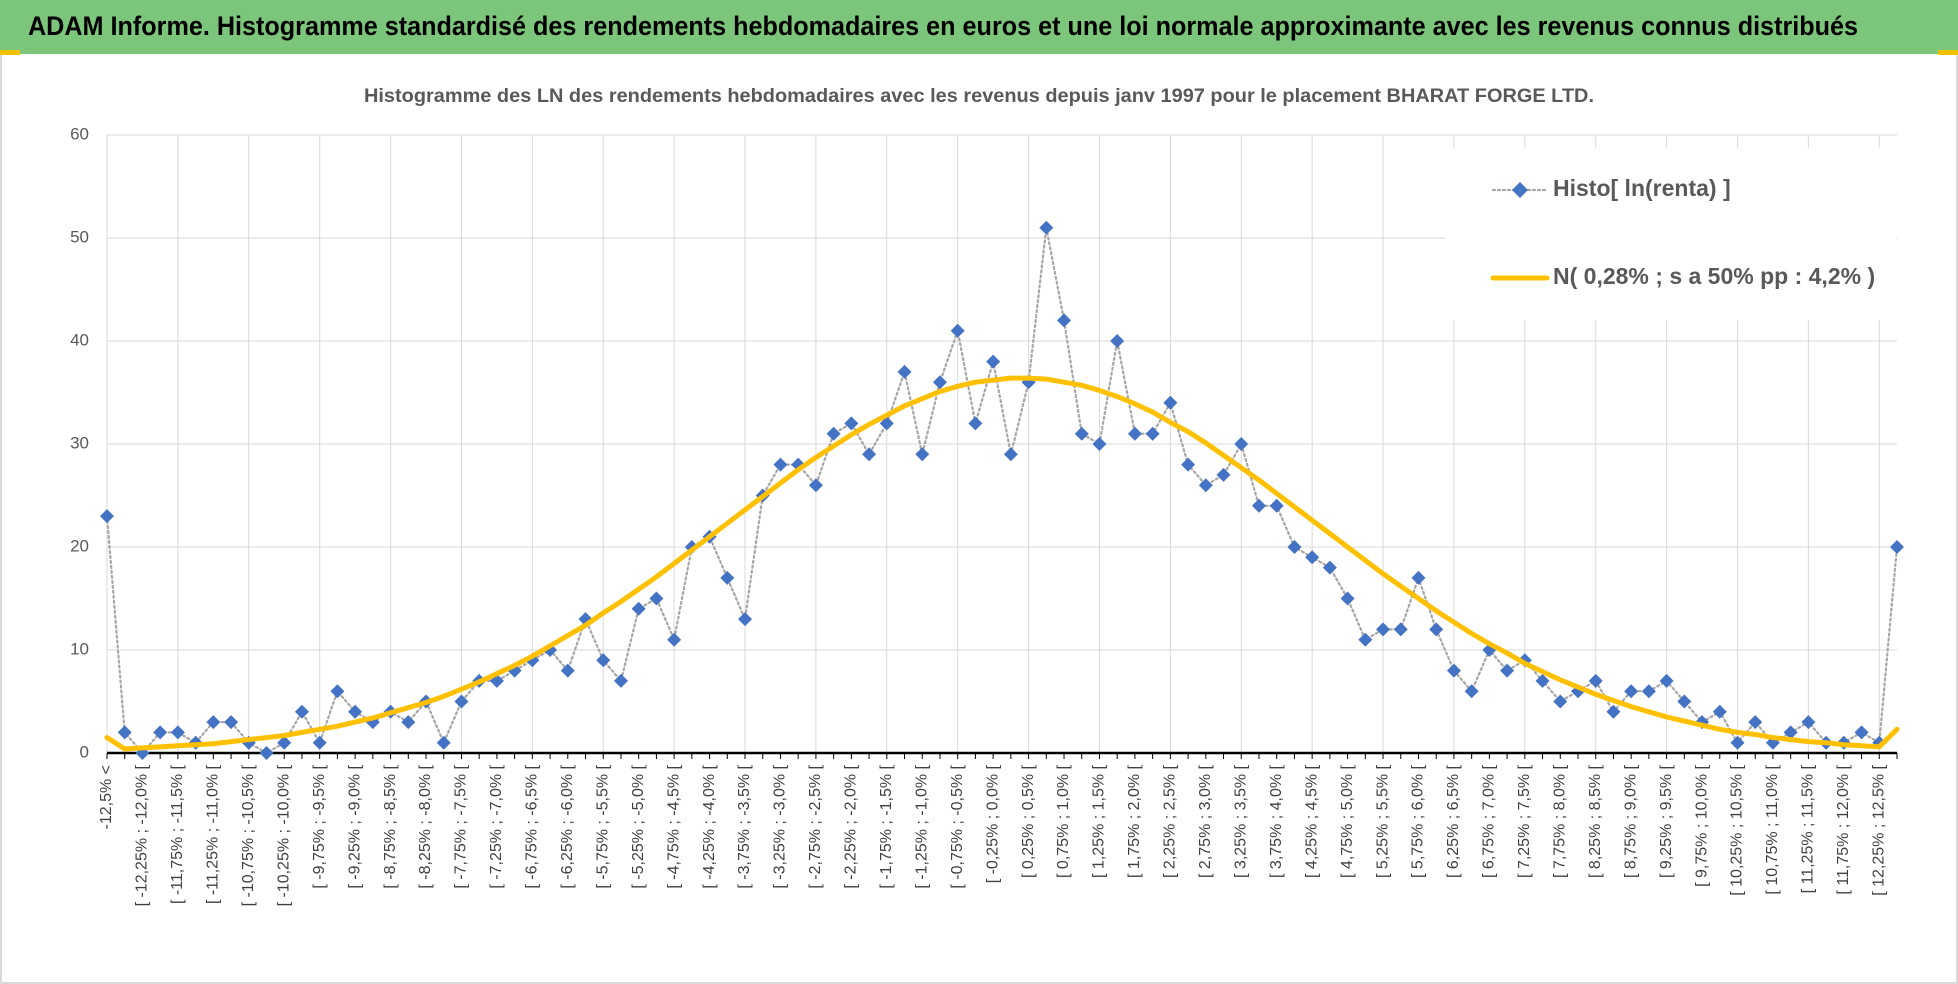 The image size is (1958, 984). Describe the element at coordinates (283, 835) in the screenshot. I see `x-tick-label: [ -10,25% ; -10,0% [` at that location.